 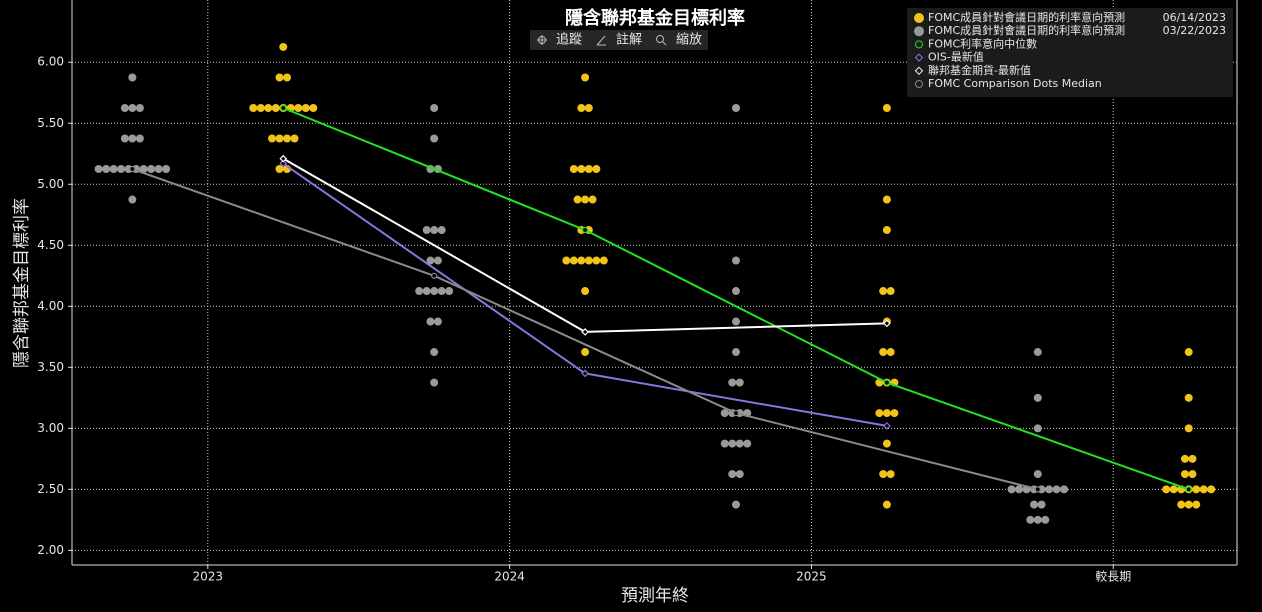 I want to click on legend-label: FOMC成員針對會議日期的利率意向預測, so click(x=1026, y=30).